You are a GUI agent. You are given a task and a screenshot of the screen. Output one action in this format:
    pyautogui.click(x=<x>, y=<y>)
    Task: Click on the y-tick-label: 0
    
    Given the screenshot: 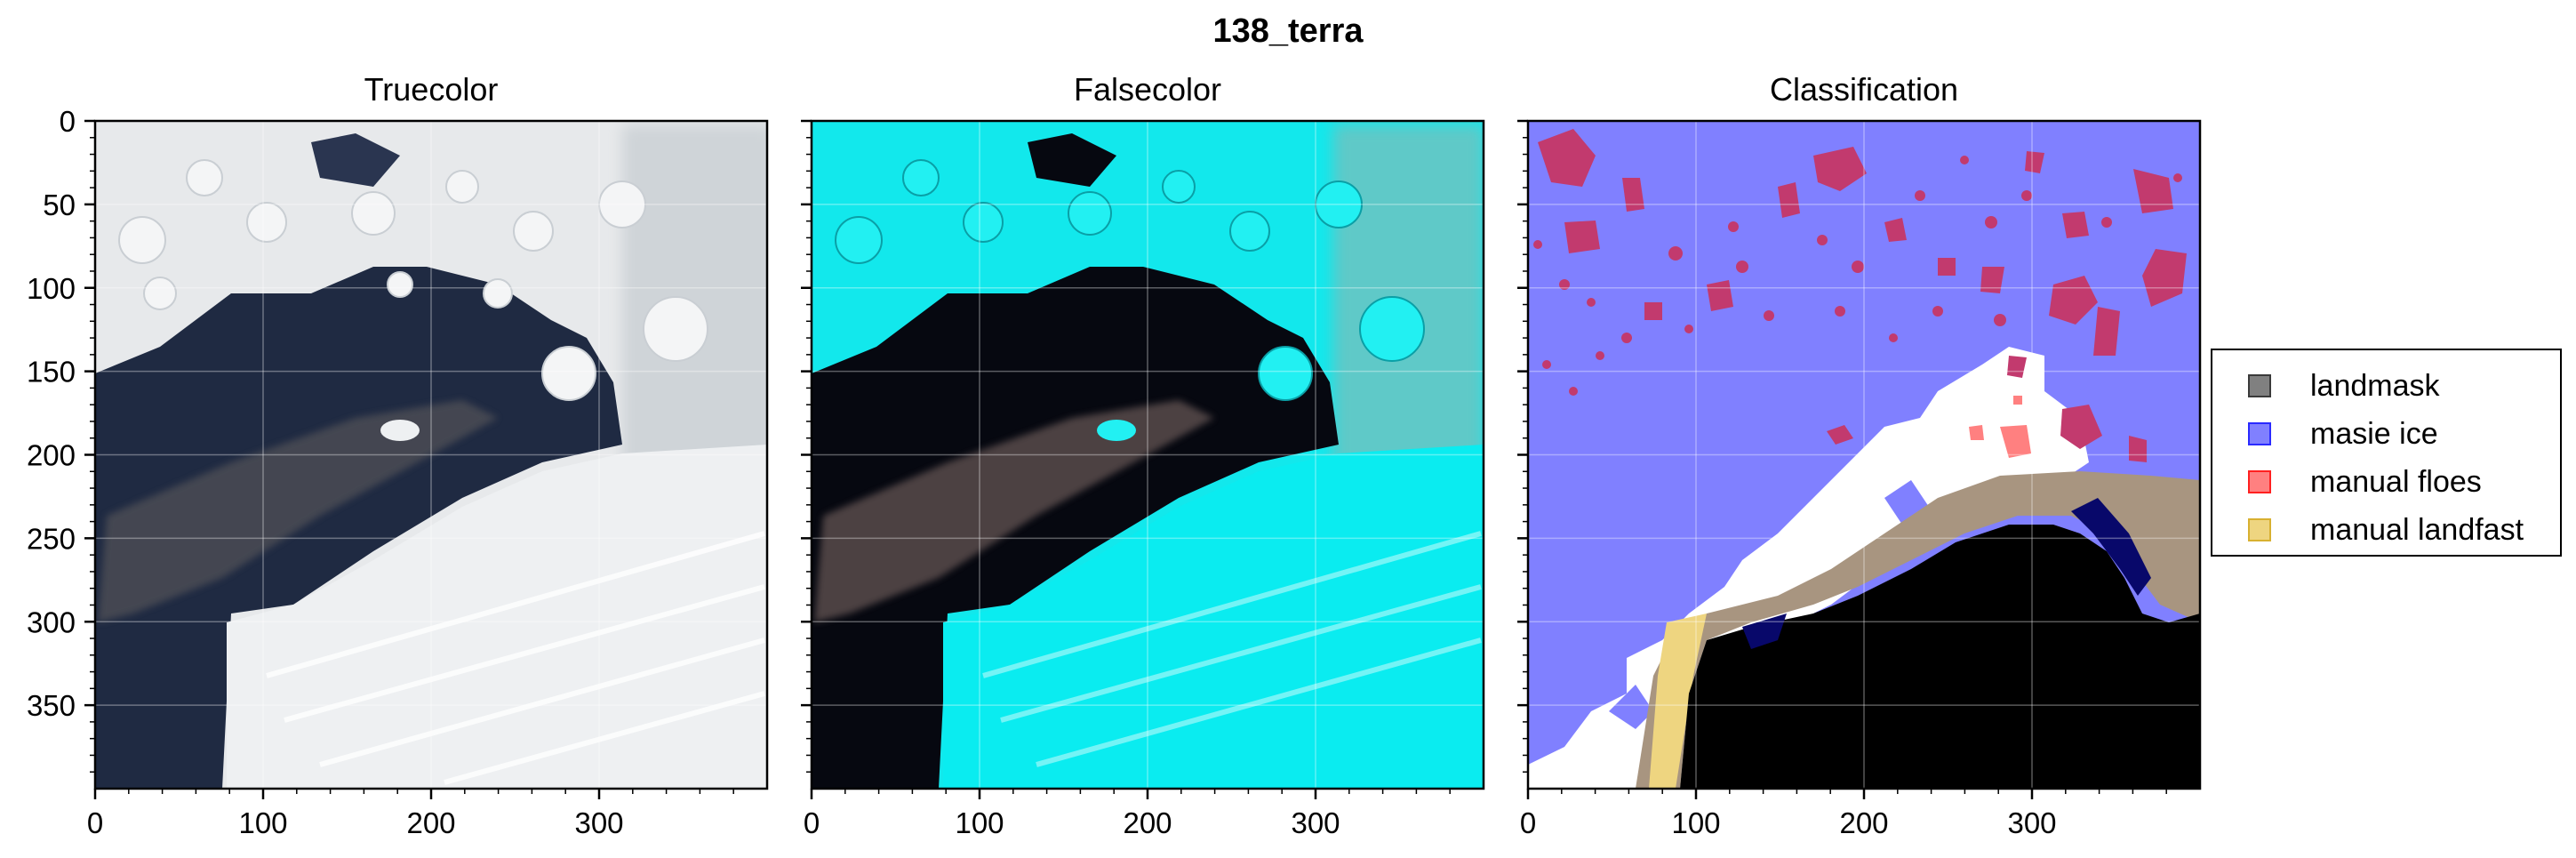 What is the action you would take?
    pyautogui.click(x=68, y=121)
    